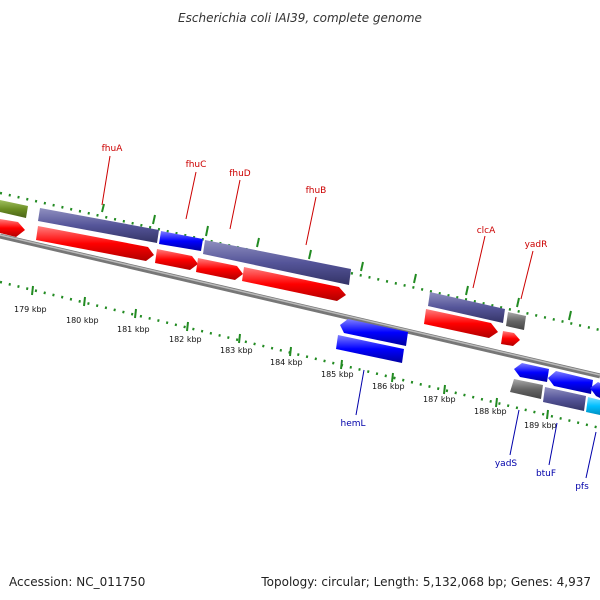  What do you see at coordinates (77, 582) in the screenshot?
I see `accession-label: Accession: NC_011750` at bounding box center [77, 582].